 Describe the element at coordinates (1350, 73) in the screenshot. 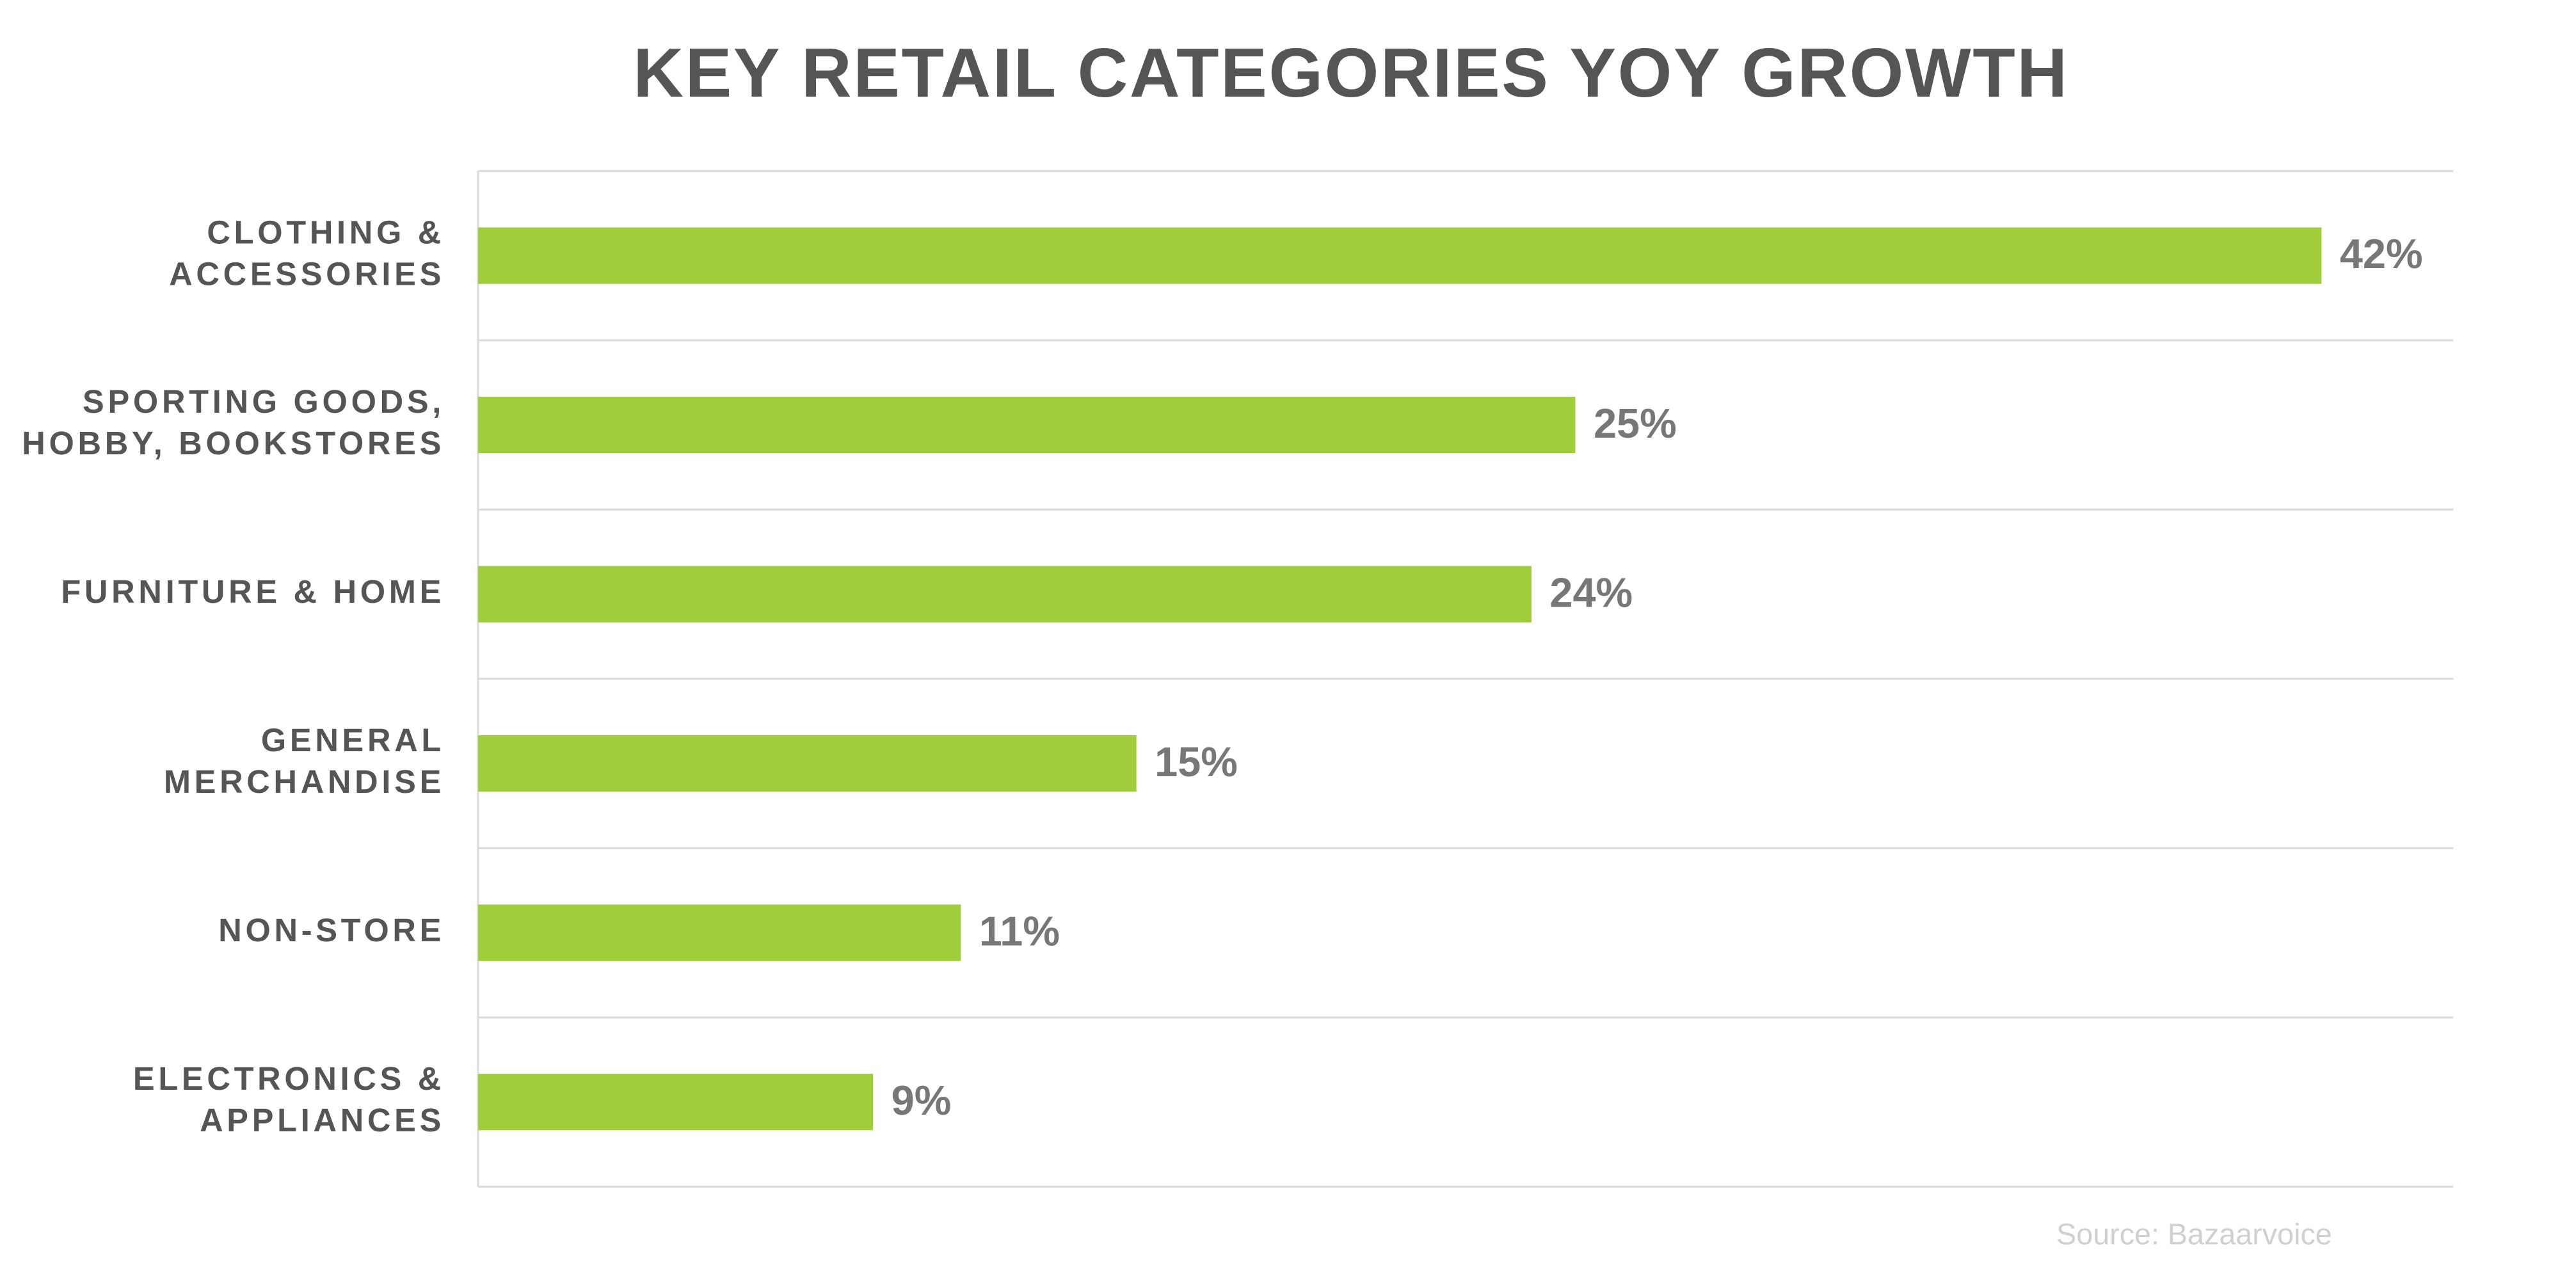

I see `chart-title: KEY RETAIL CATEGORIES YOY GROWTH` at that location.